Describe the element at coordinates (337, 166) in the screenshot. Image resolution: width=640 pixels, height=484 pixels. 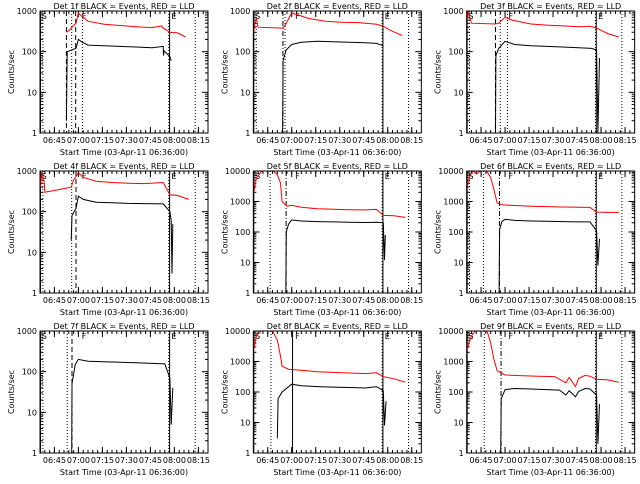
I see `chart-title: Det 5f BLACK = Events, RED = LLD` at that location.